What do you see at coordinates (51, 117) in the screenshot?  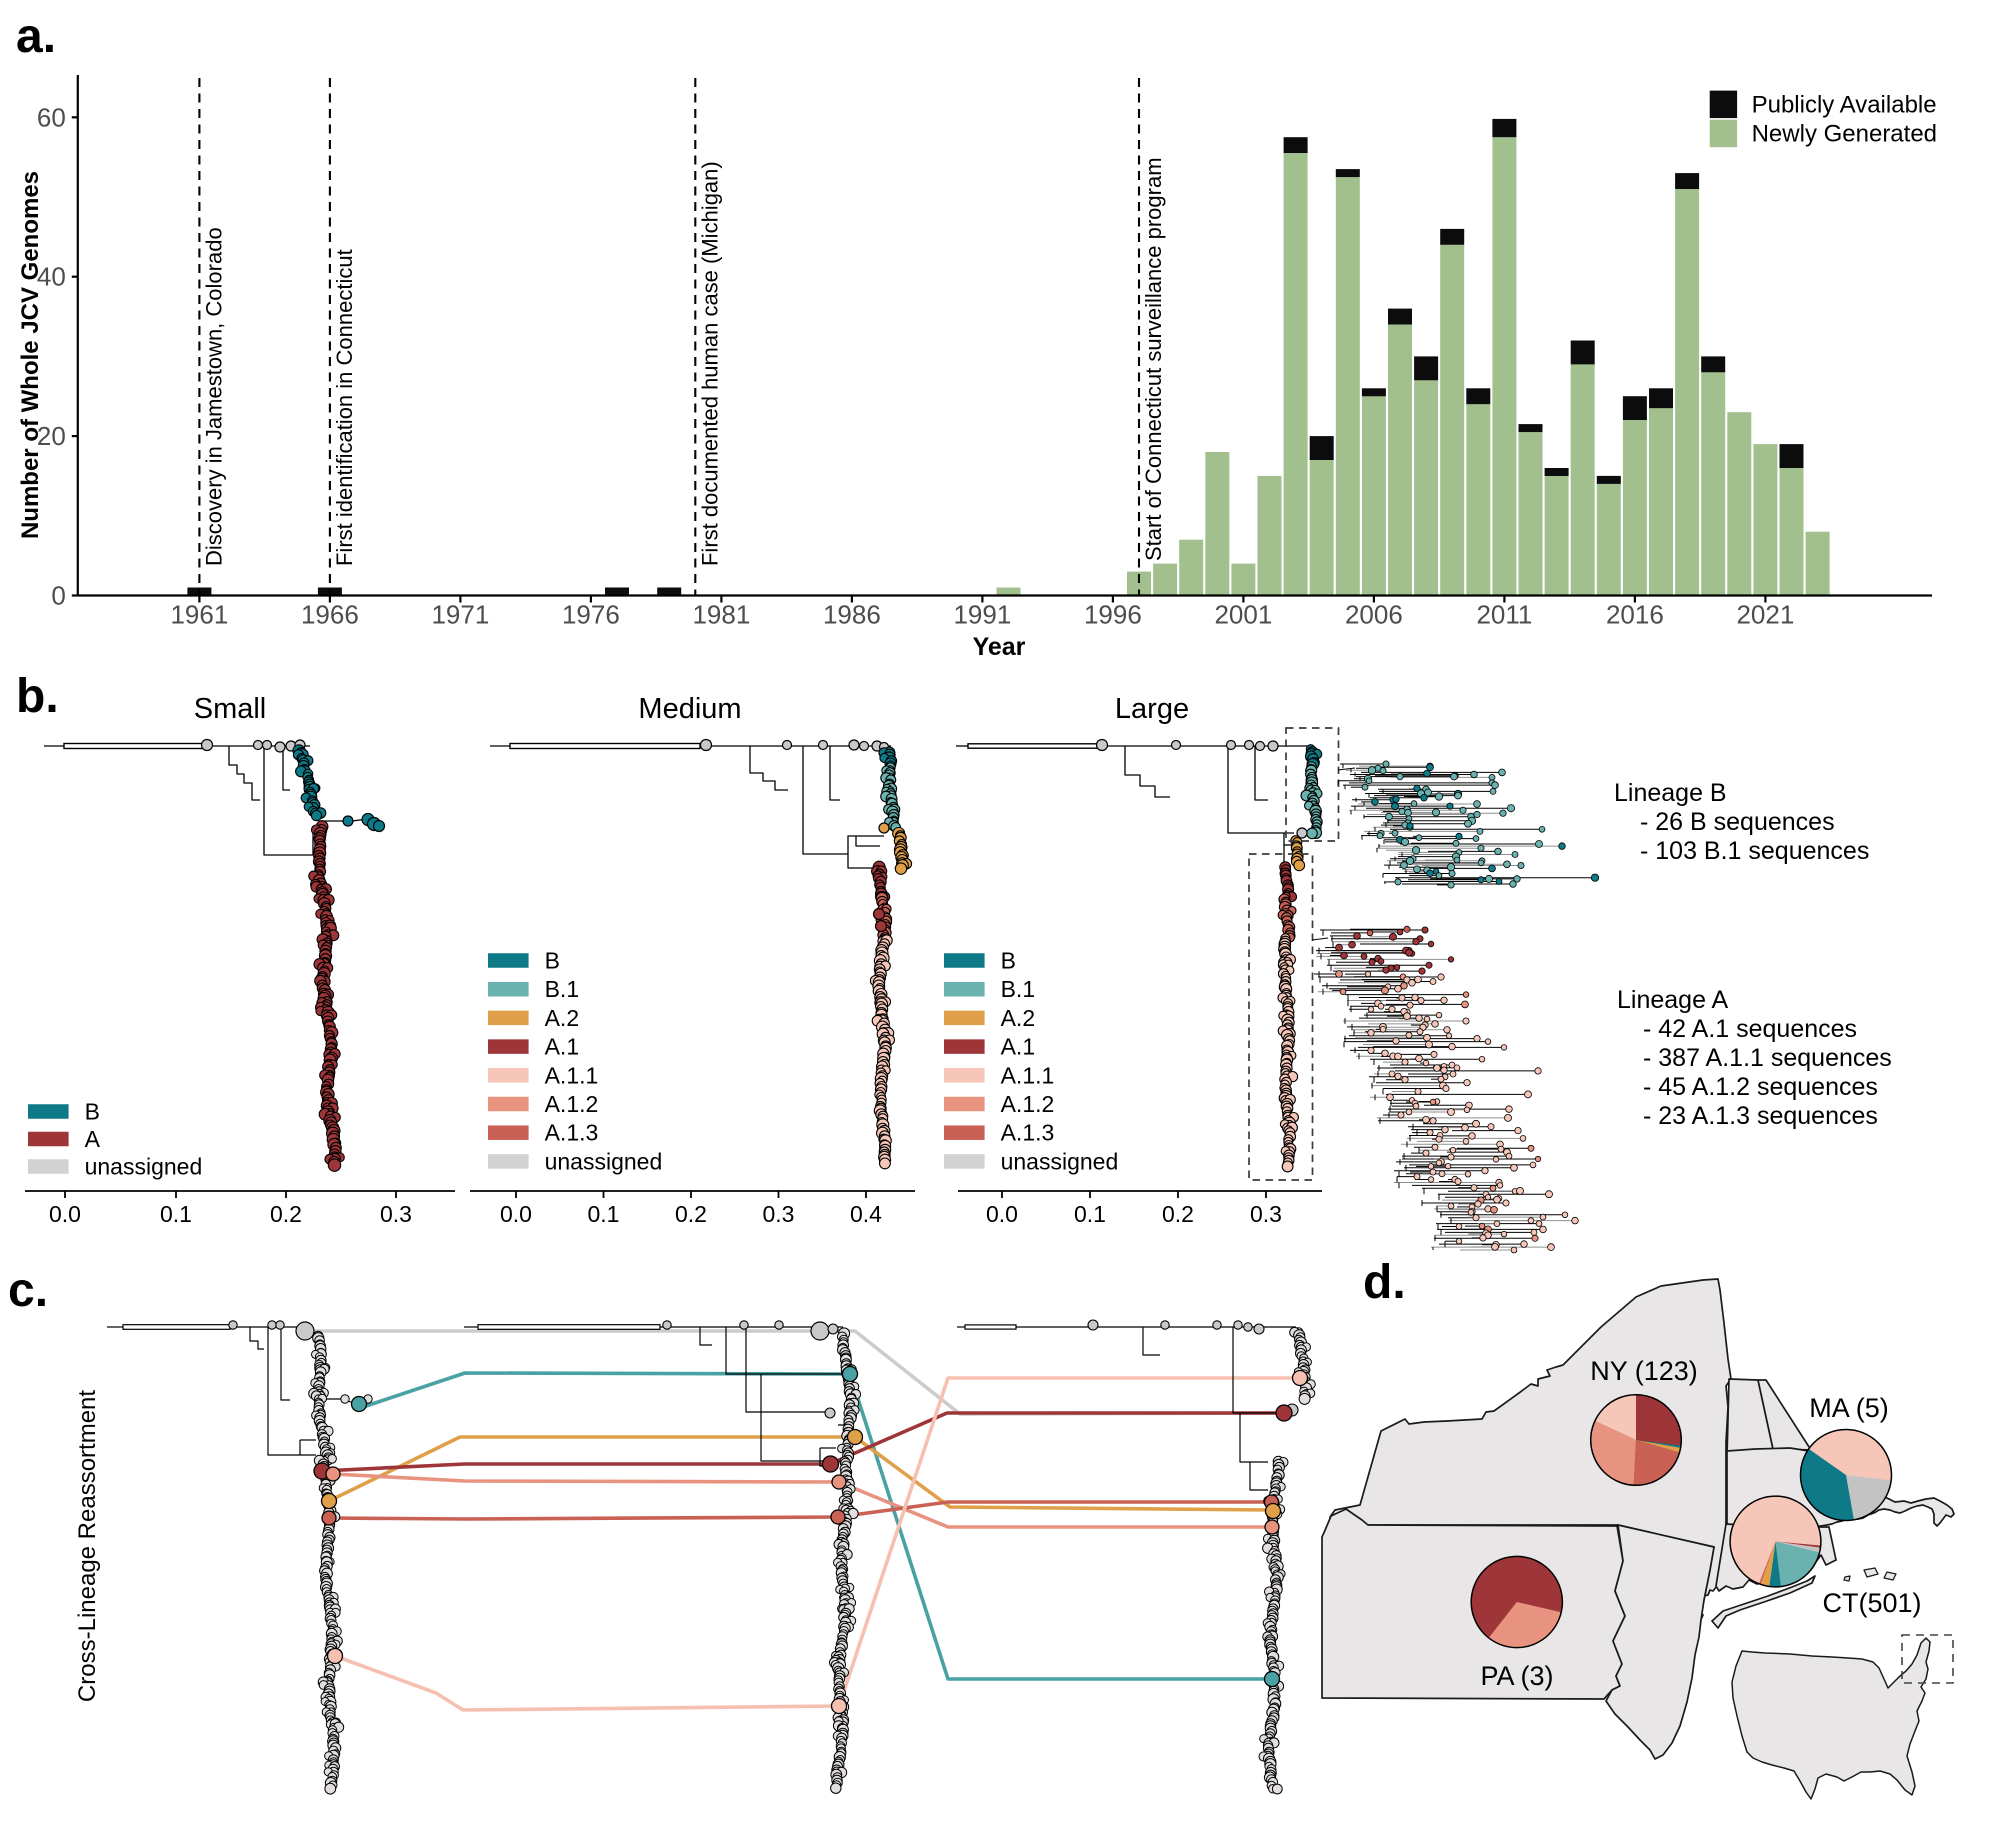 I see `svg-text: 60` at bounding box center [51, 117].